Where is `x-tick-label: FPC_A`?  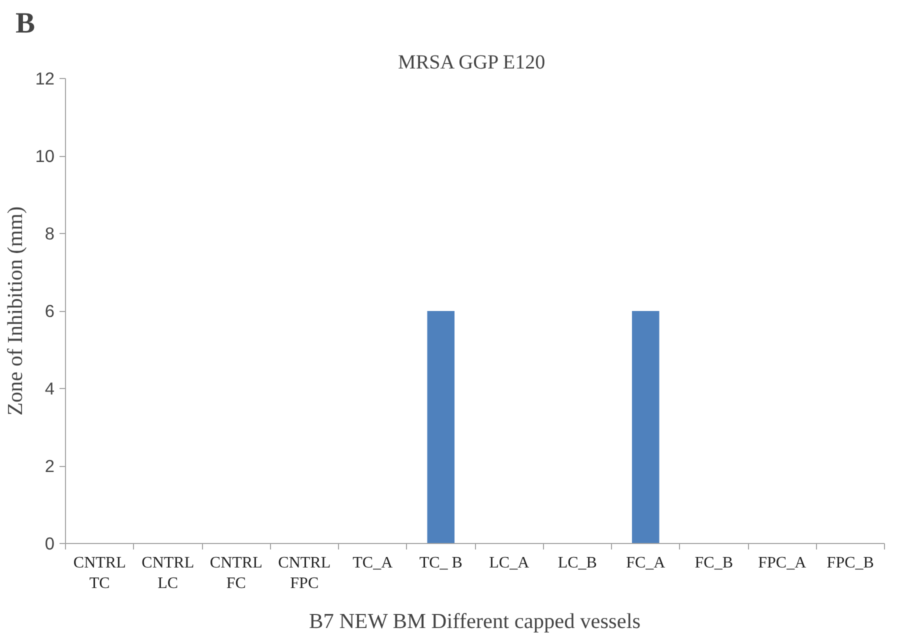 x-tick-label: FPC_A is located at coordinates (782, 563).